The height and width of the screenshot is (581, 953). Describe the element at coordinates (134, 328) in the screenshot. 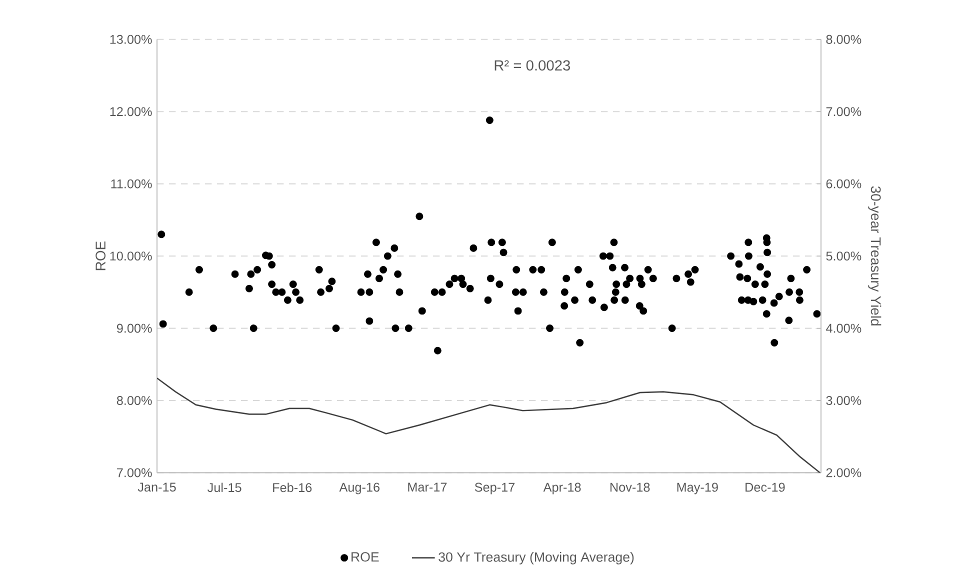

I see `y-tick-label: 9.00%` at that location.